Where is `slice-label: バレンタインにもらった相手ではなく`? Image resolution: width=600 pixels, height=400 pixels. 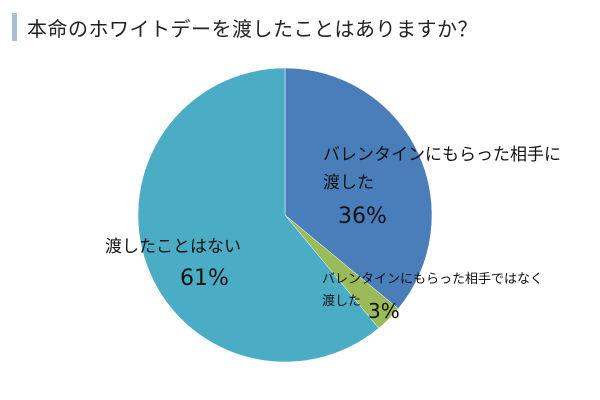
slice-label: バレンタインにもらった相手ではなく is located at coordinates (432, 279).